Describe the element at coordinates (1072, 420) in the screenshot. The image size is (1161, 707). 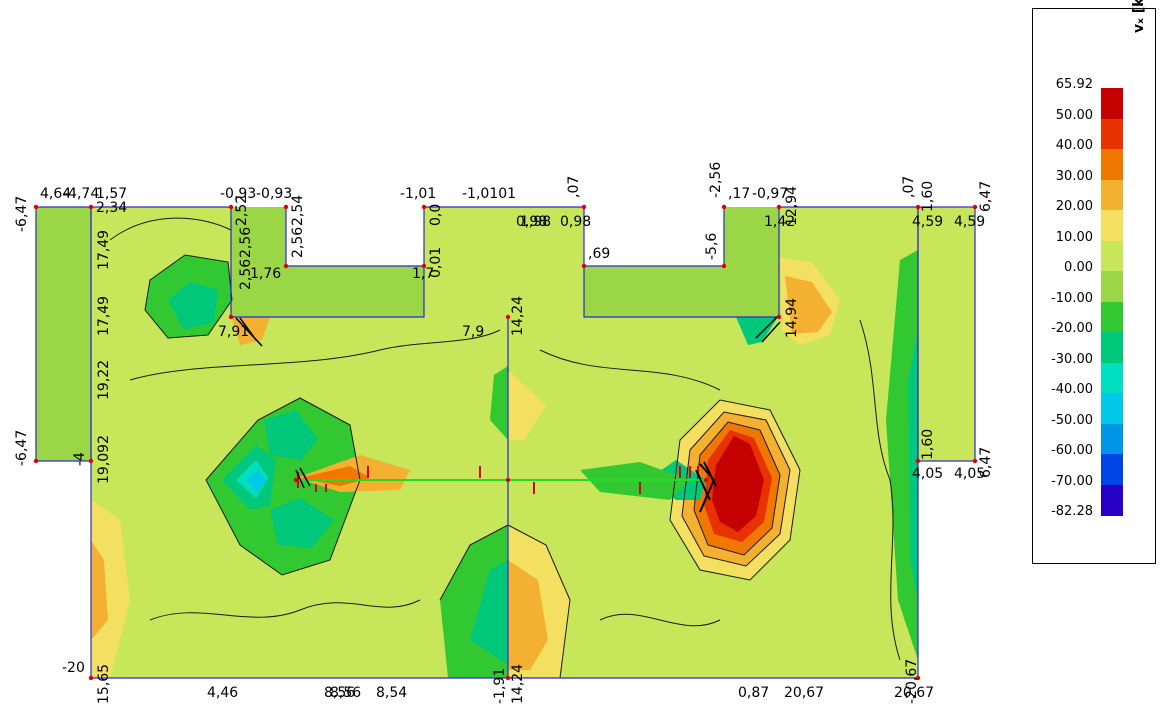
I see `legend-level-label: -50.00` at that location.